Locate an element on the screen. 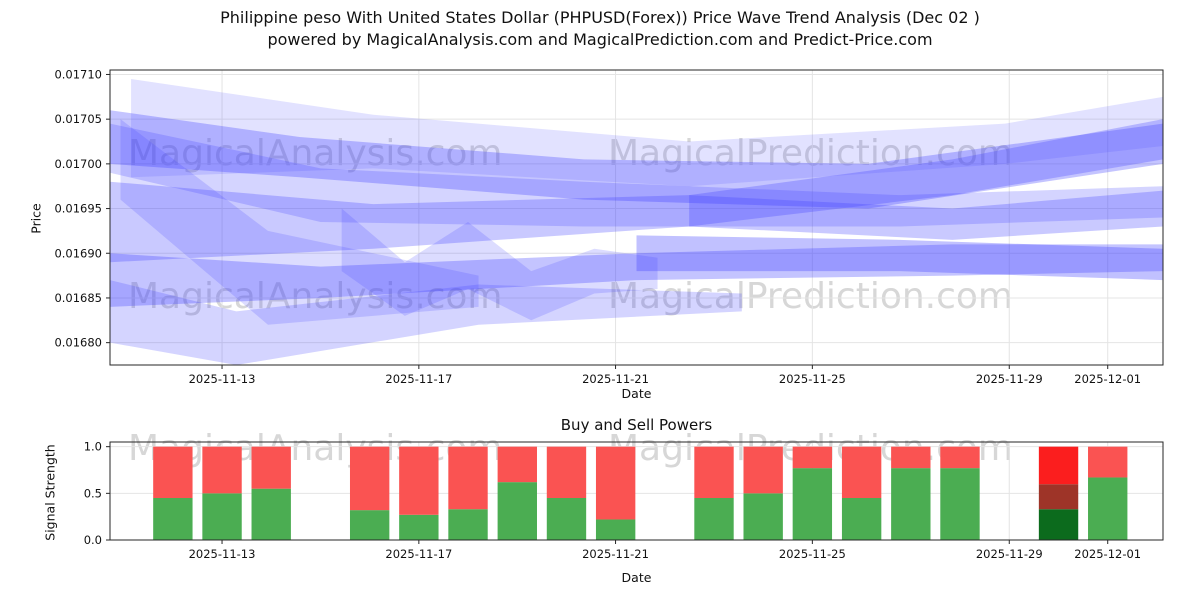 This screenshot has width=1200, height=600. y-tick-label: 1.0 is located at coordinates (93, 447).